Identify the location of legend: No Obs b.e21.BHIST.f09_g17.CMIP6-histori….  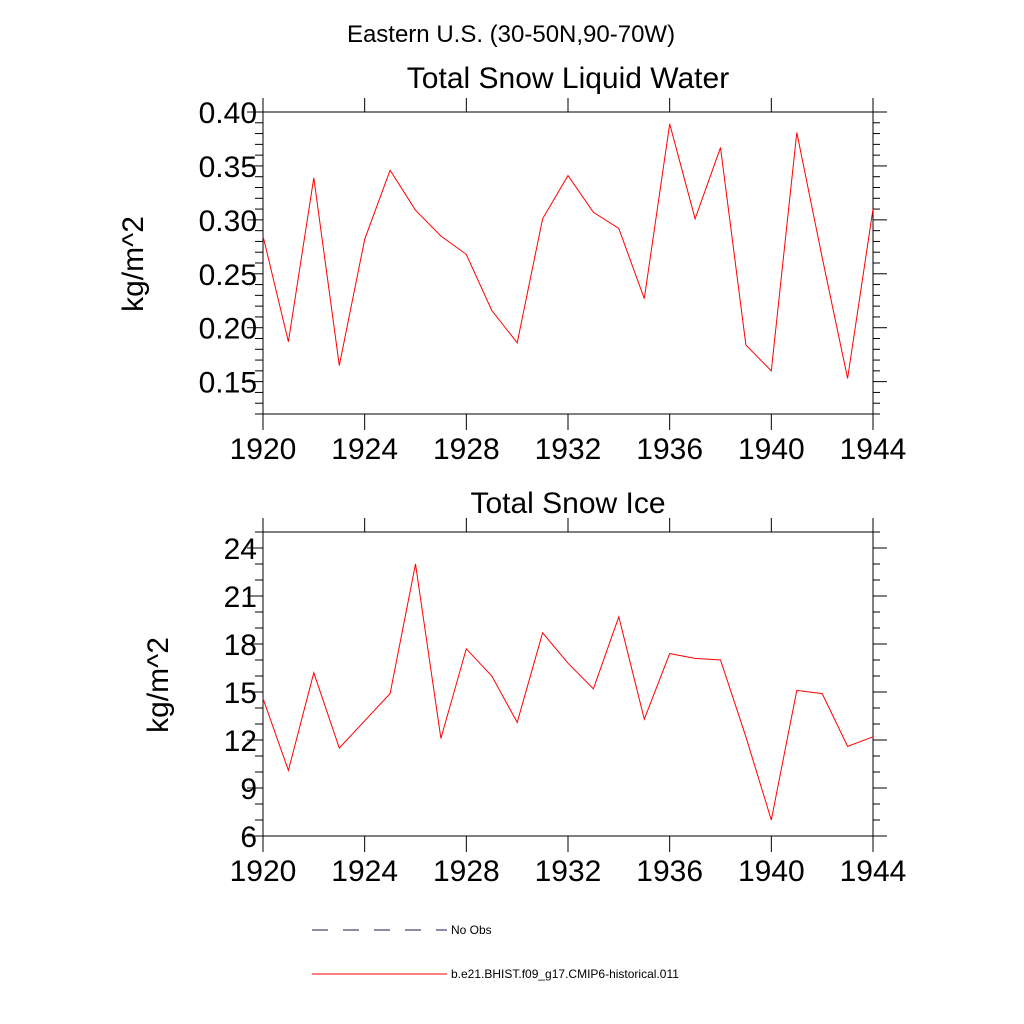
(495, 952).